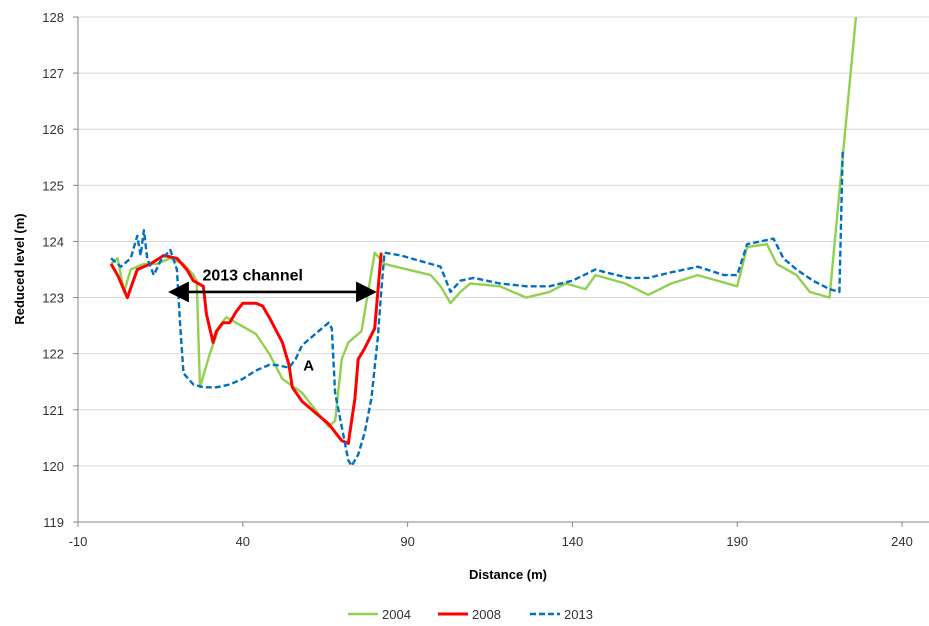 The height and width of the screenshot is (626, 929). Describe the element at coordinates (53, 270) in the screenshot. I see `y-tick-labels: 119 120 121 122 123 124 125 126 127 128` at that location.